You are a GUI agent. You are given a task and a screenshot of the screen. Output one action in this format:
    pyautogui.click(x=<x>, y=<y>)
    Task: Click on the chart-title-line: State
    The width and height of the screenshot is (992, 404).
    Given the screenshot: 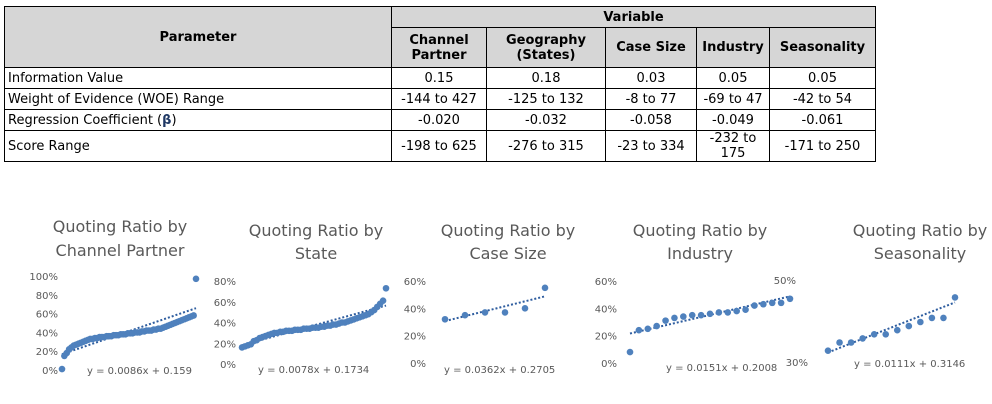 What is the action you would take?
    pyautogui.click(x=316, y=253)
    